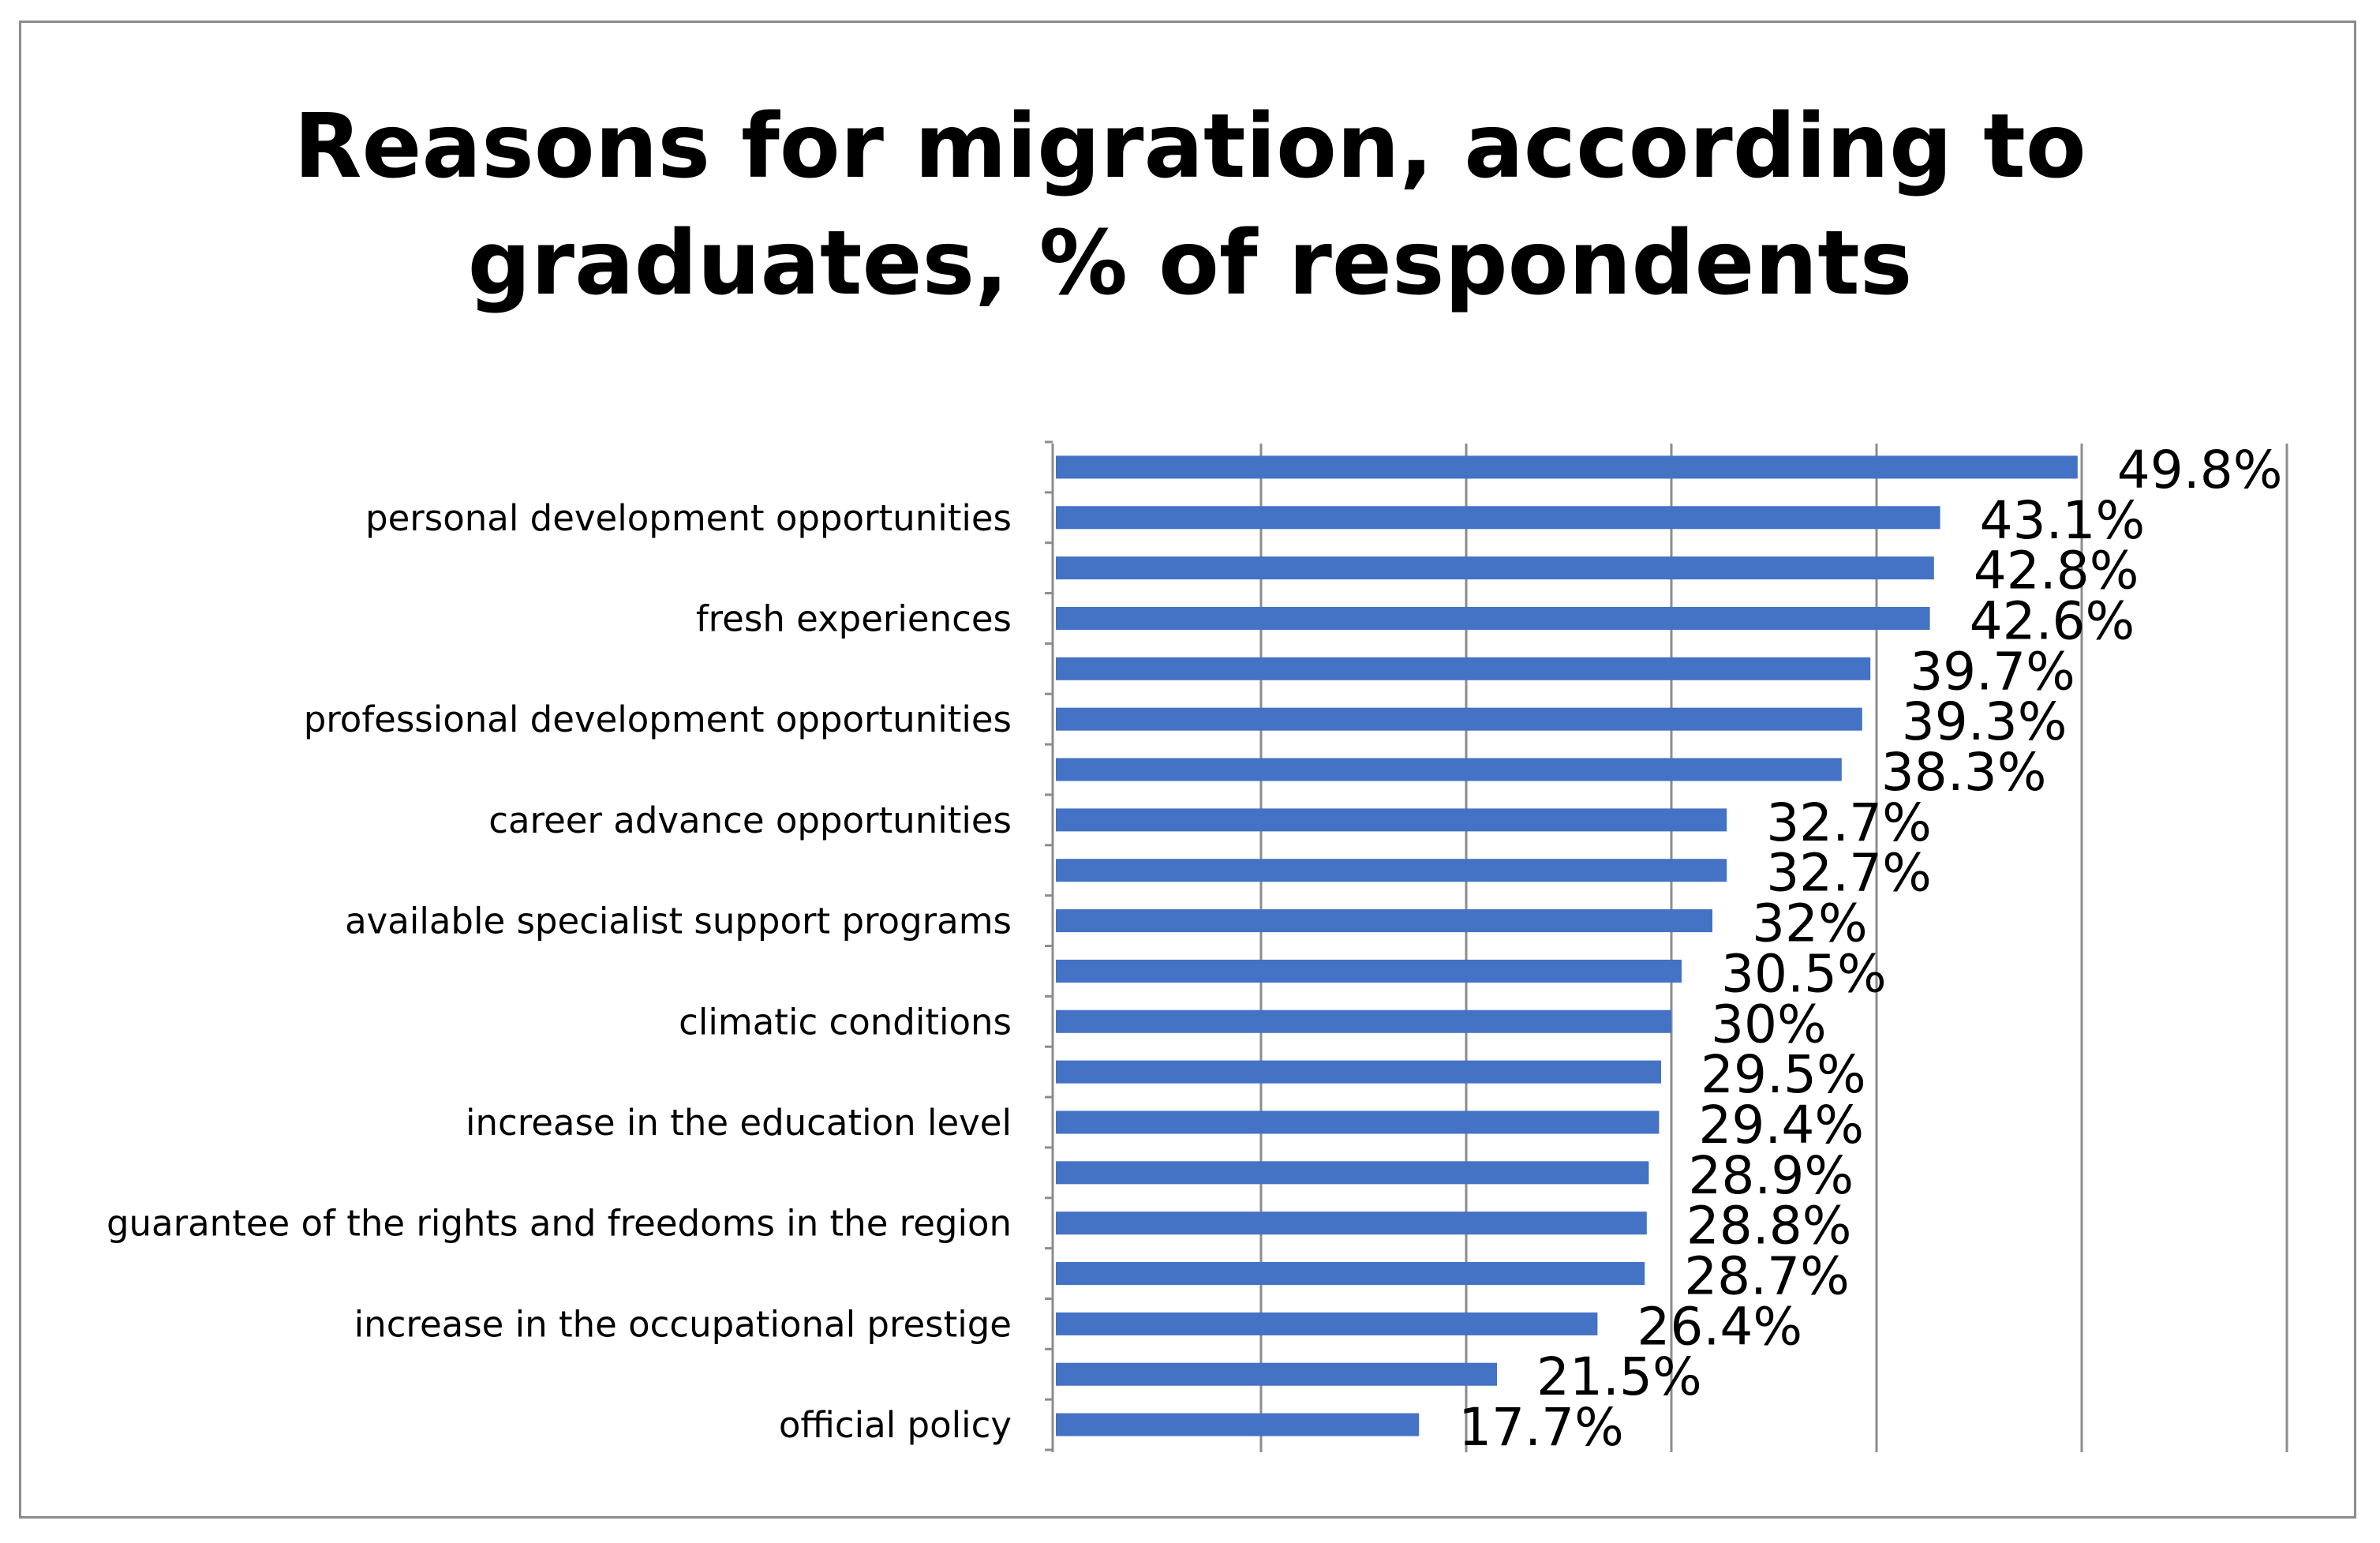 The width and height of the screenshot is (2380, 1543). I want to click on data-label-1: 43.1%, so click(2063, 520).